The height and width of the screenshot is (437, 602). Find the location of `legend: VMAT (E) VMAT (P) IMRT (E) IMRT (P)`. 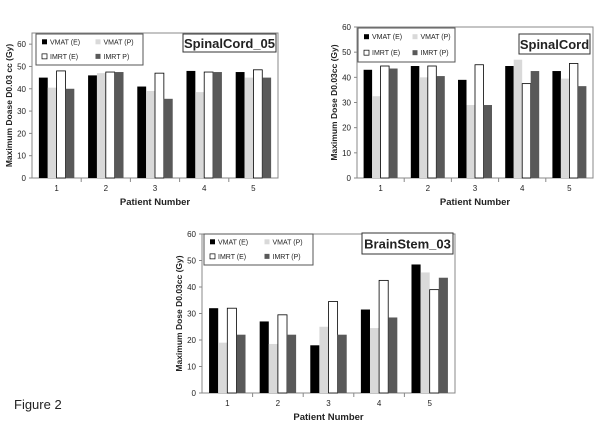

legend: VMAT (E) VMAT (P) IMRT (E) IMRT (P) is located at coordinates (406, 45).